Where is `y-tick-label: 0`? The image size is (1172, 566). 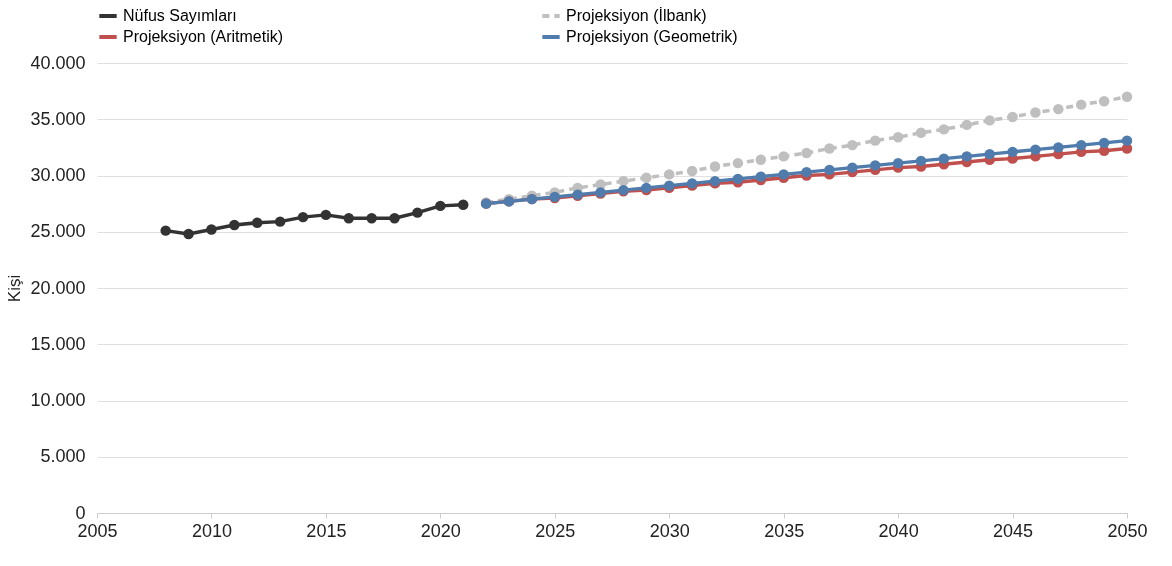
y-tick-label: 0 is located at coordinates (80, 512).